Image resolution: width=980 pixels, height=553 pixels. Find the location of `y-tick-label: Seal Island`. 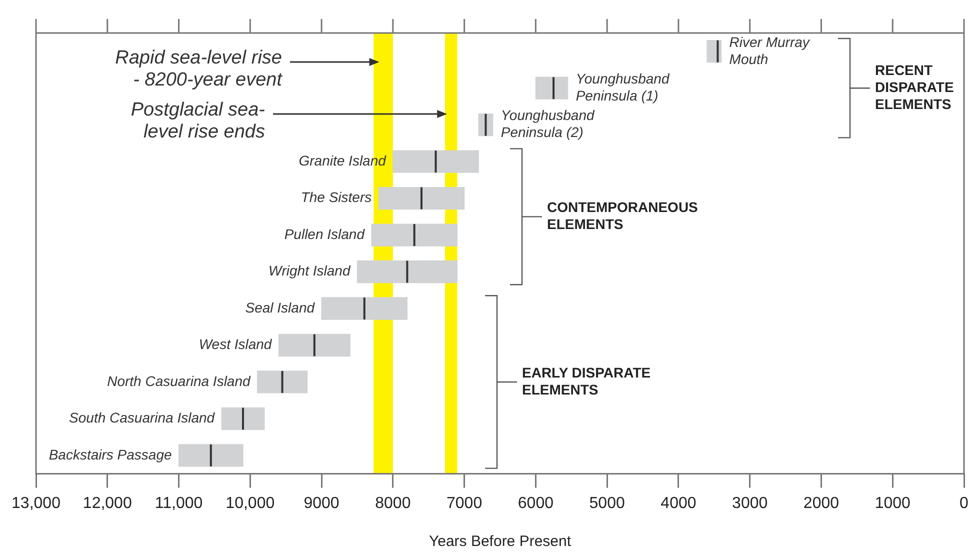

y-tick-label: Seal Island is located at coordinates (280, 307).